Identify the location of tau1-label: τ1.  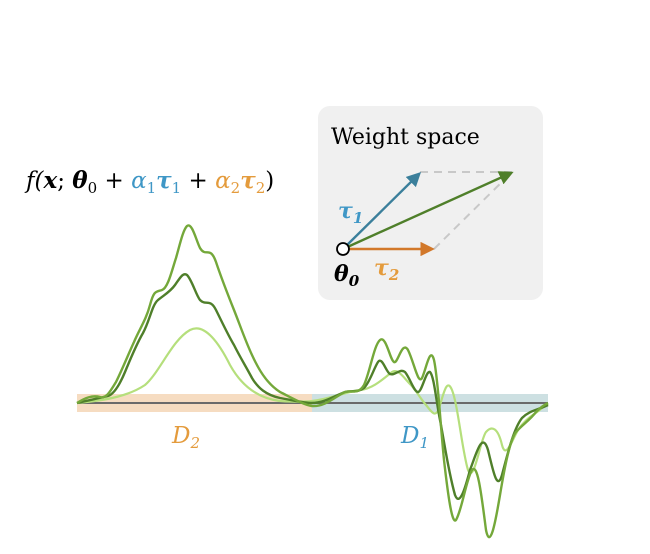
(350, 212).